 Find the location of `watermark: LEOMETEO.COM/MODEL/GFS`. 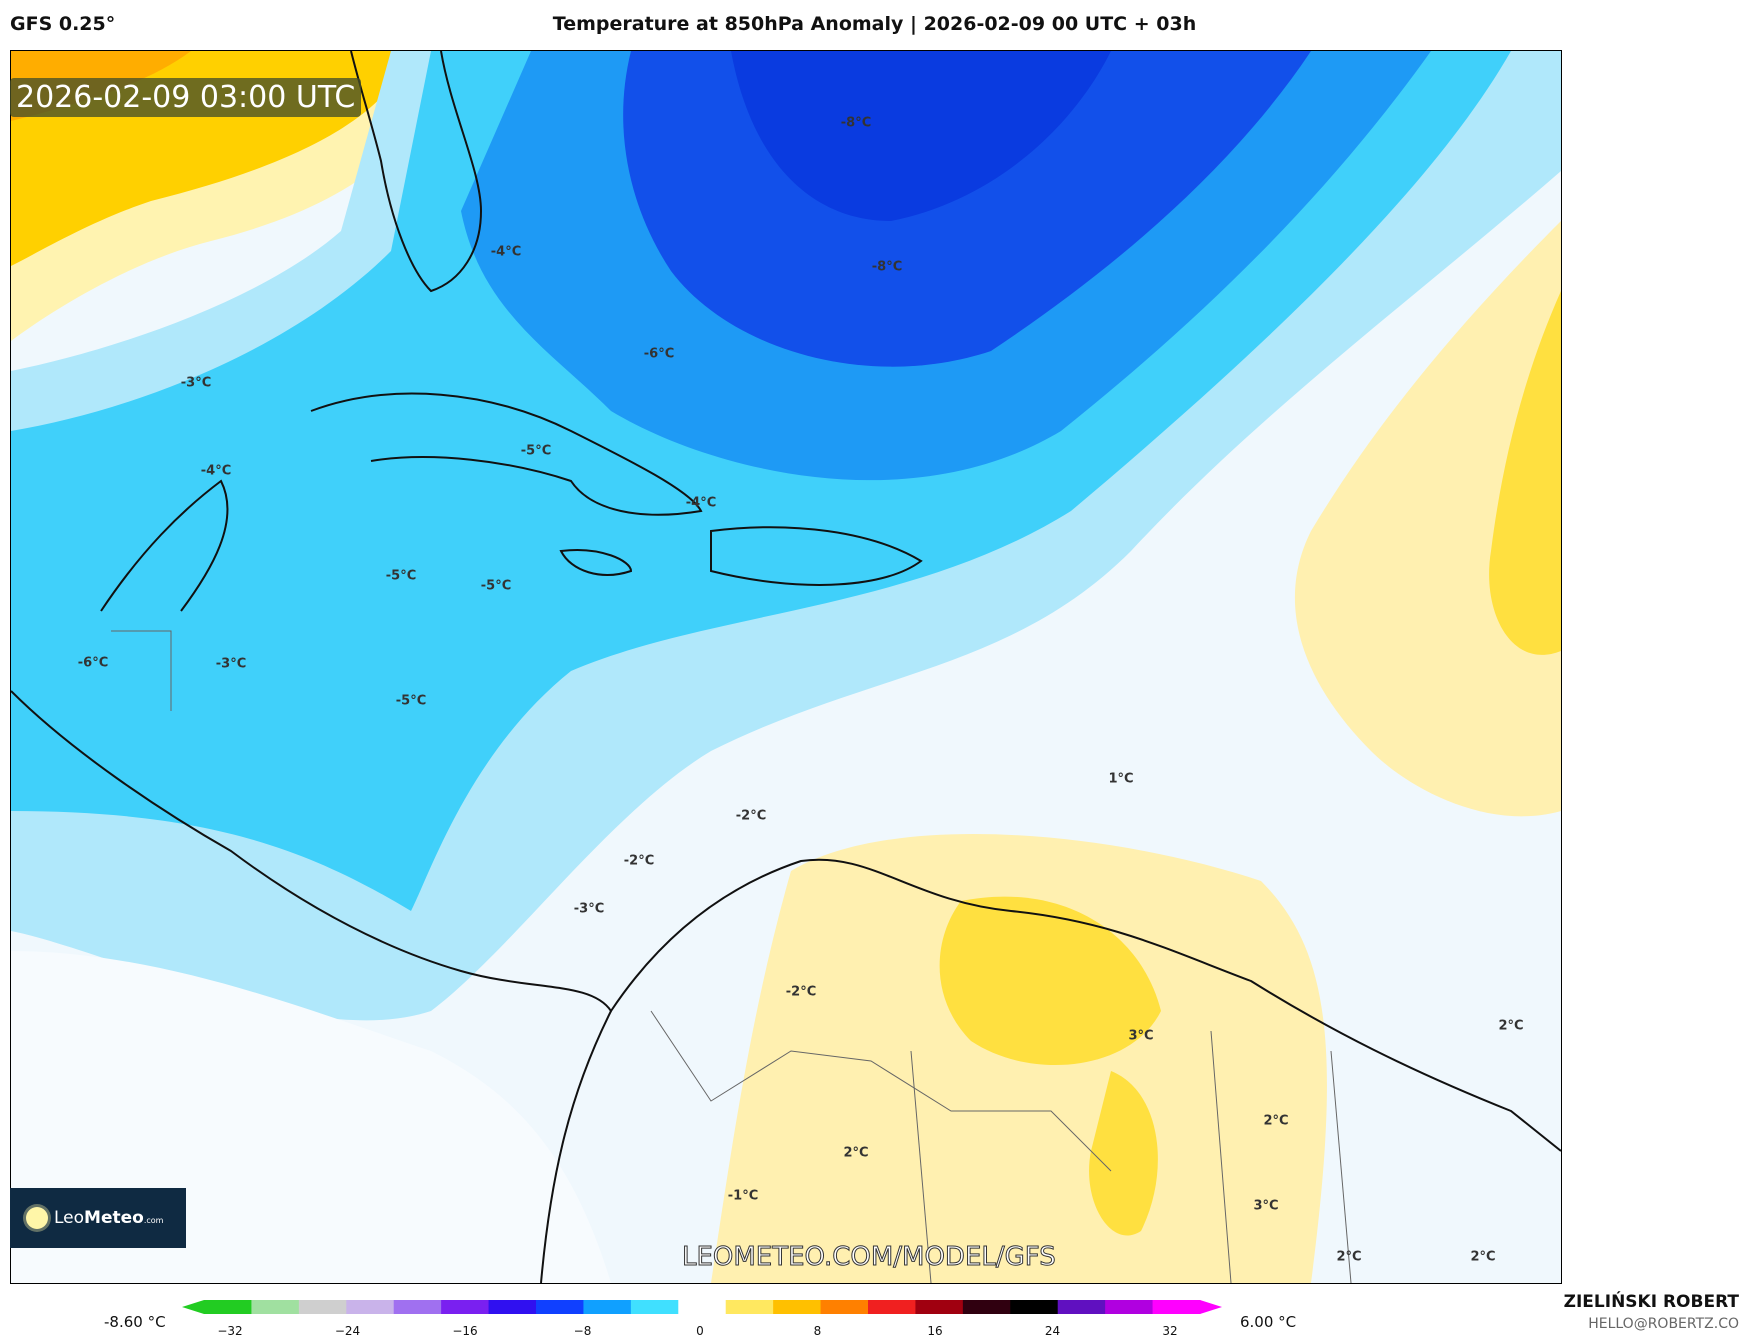

watermark: LEOMETEO.COM/MODEL/GFS is located at coordinates (869, 1257).